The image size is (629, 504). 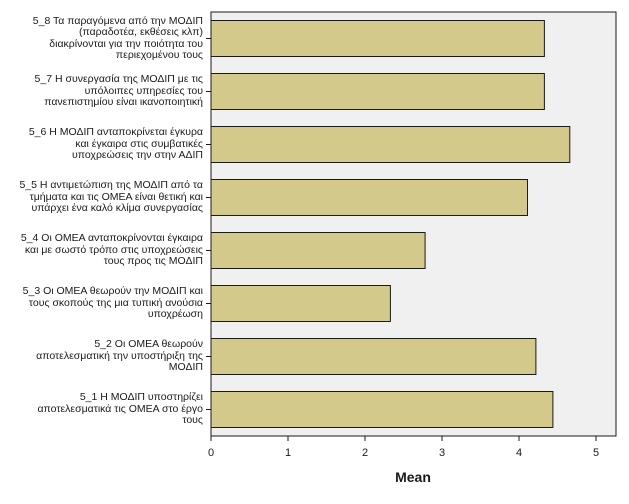 What do you see at coordinates (403, 447) in the screenshot?
I see `x-axis: 0 1 2 3 4 5` at bounding box center [403, 447].